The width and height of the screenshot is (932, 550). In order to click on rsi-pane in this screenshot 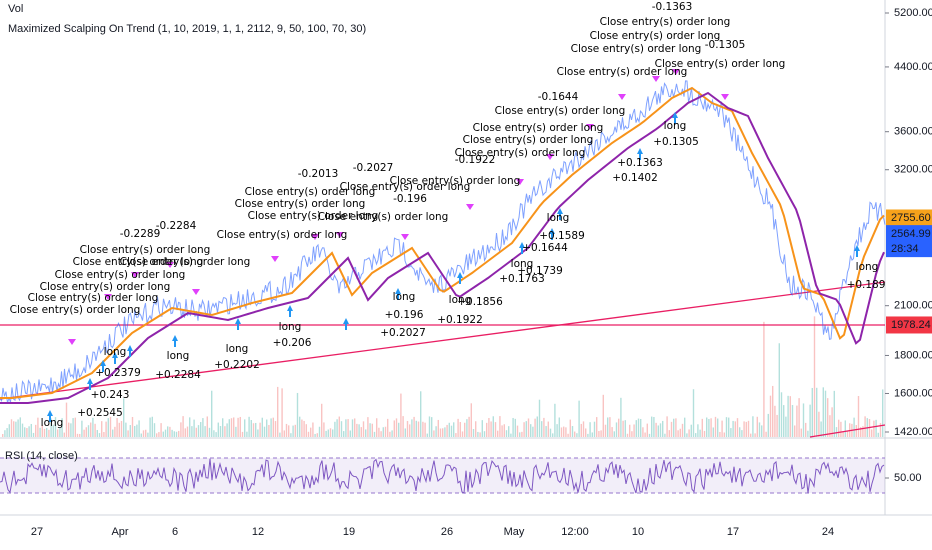, I will do `click(442, 475)`.